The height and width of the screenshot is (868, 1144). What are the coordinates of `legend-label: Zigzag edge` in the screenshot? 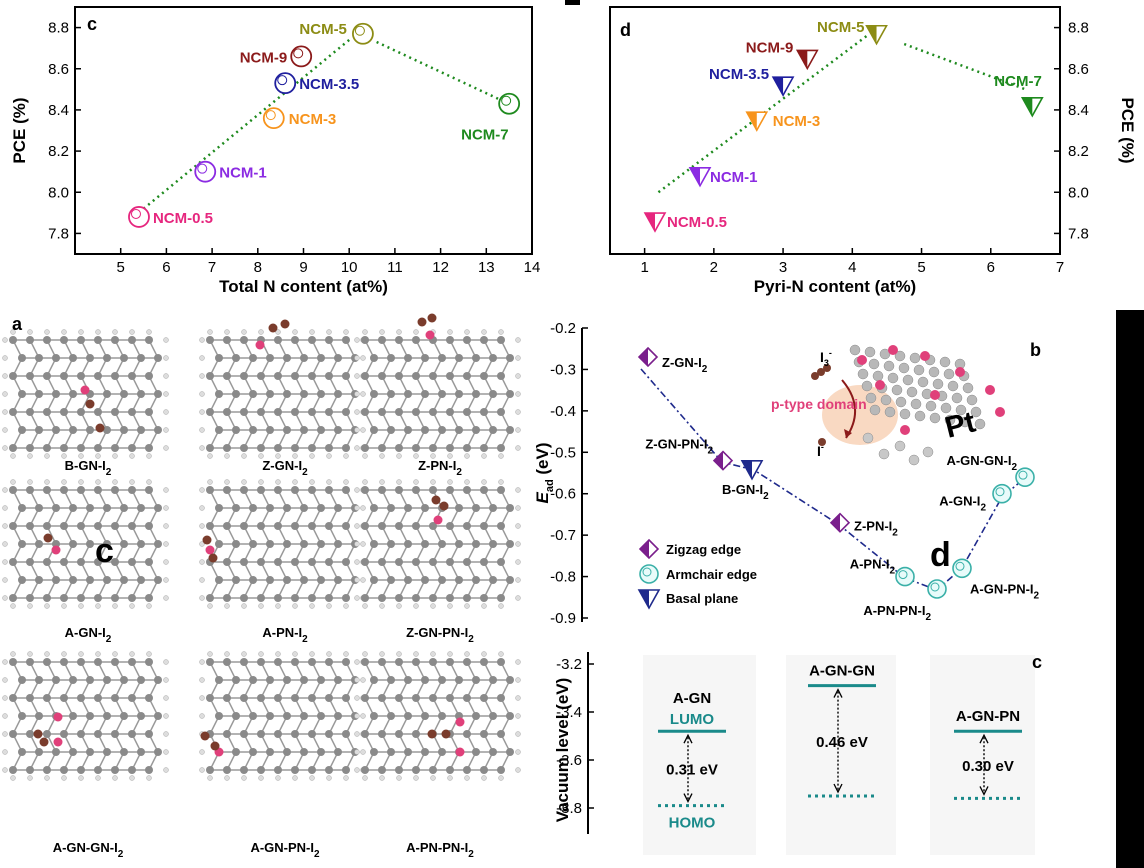 It's located at (703, 549).